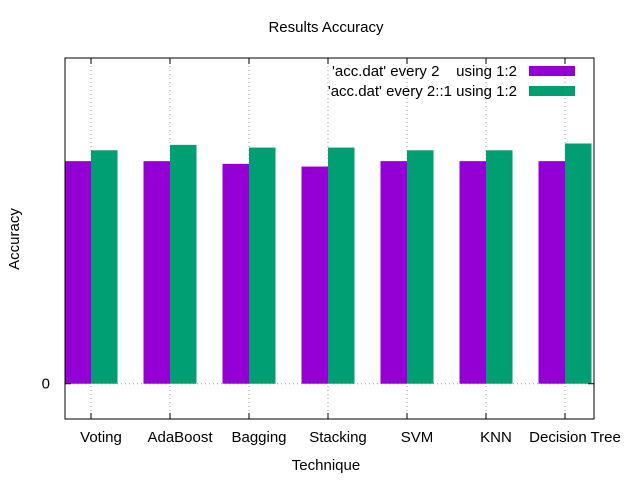 This screenshot has width=640, height=480. I want to click on y-axis-label: Accuracy, so click(14, 239).